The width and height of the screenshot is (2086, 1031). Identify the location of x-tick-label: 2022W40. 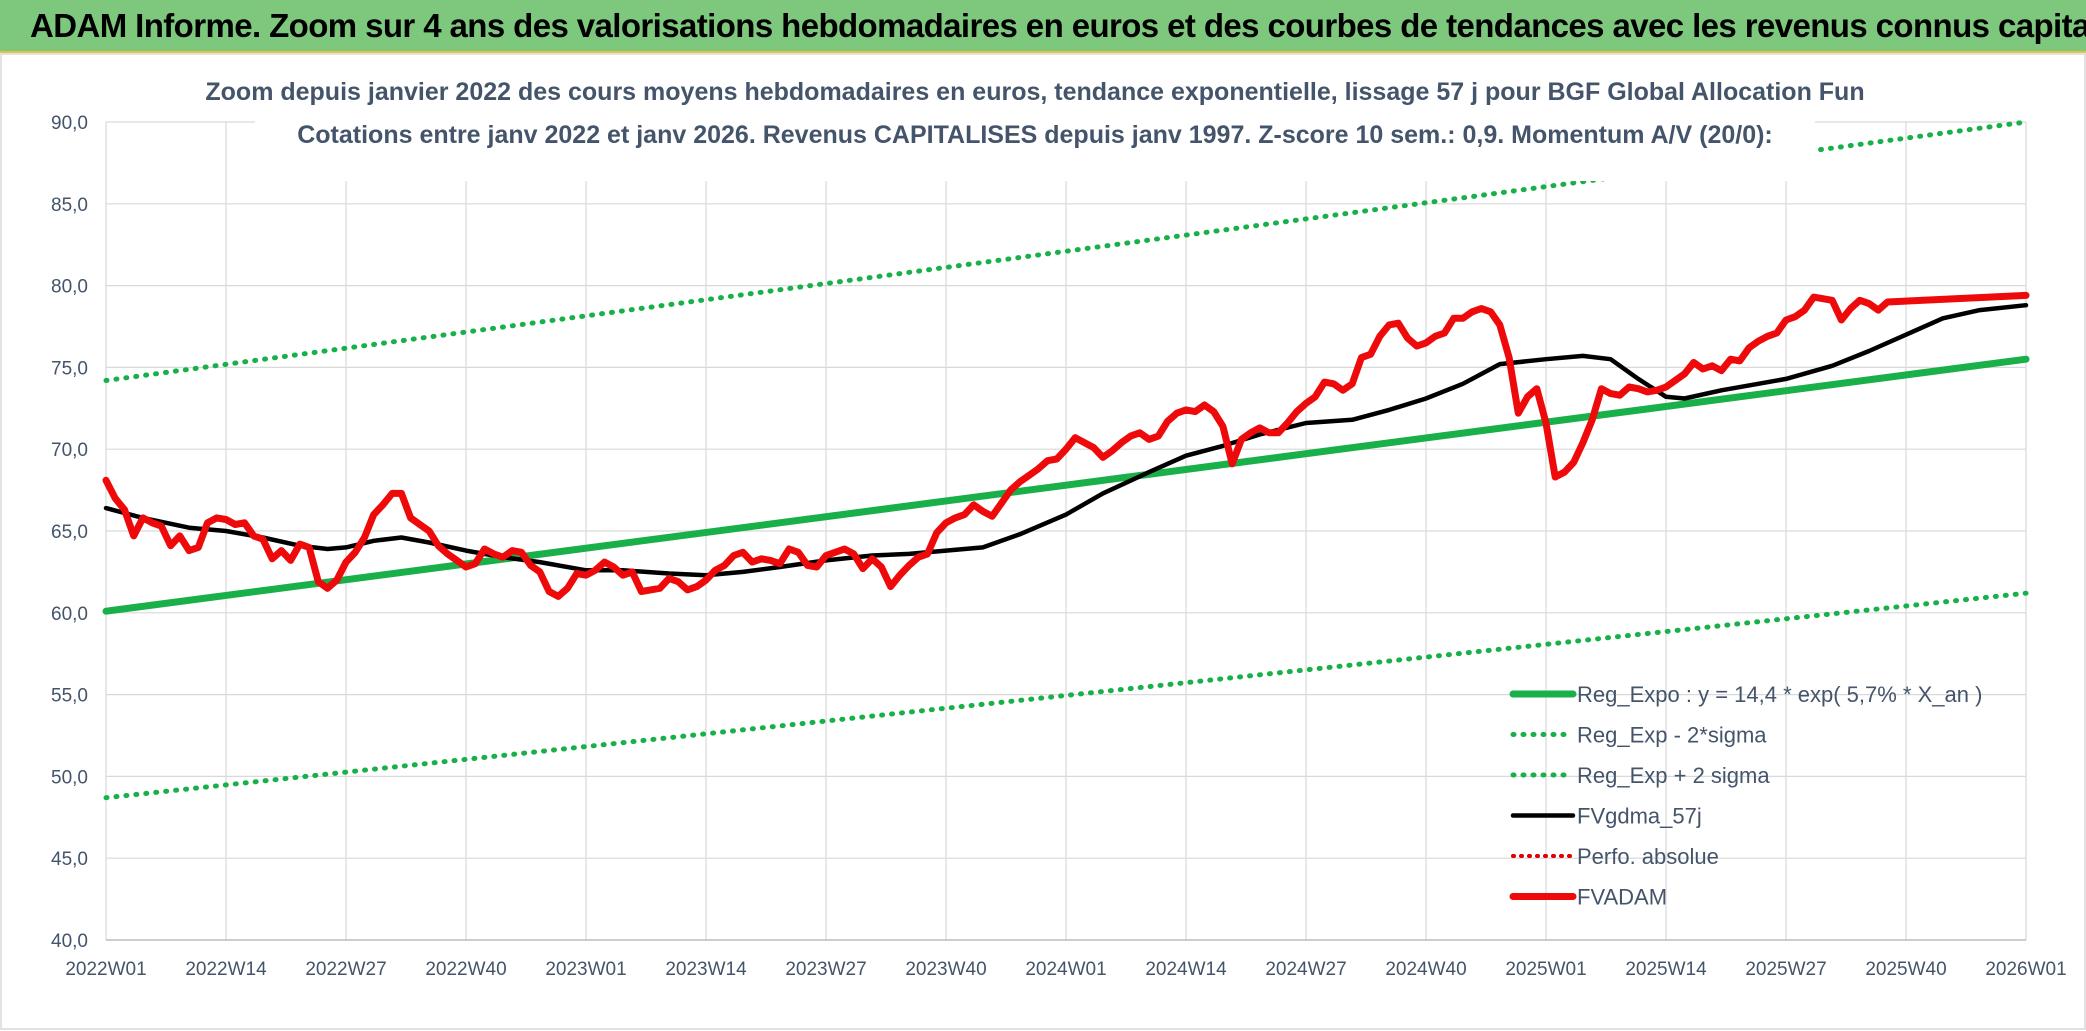
(465, 969).